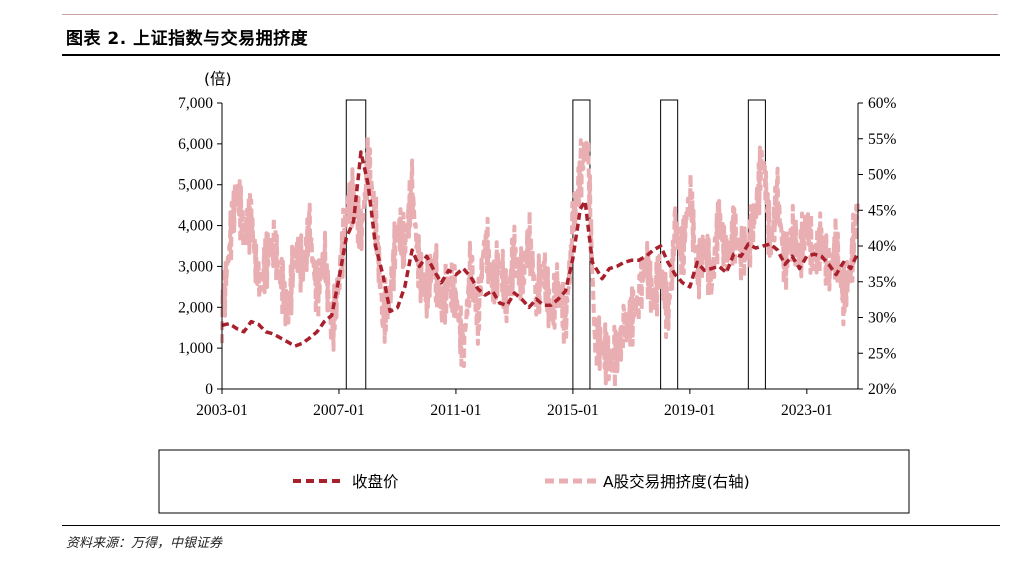 This screenshot has width=1016, height=566. Describe the element at coordinates (455, 410) in the screenshot. I see `x-tick-label: 2011-01` at that location.